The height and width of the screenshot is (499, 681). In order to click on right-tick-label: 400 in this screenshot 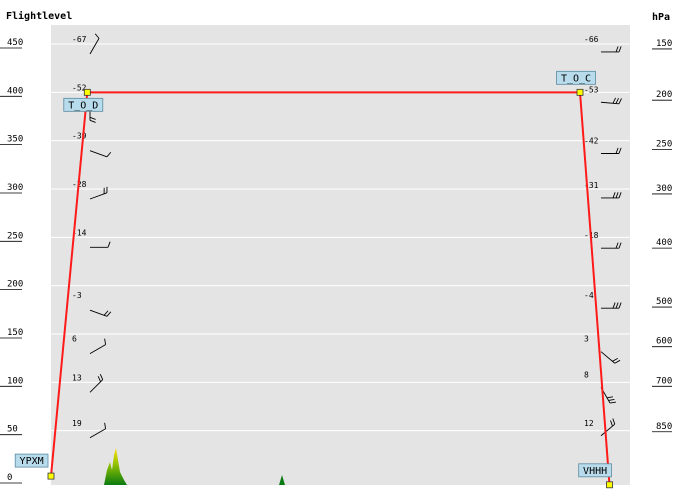, I will do `click(664, 243)`.